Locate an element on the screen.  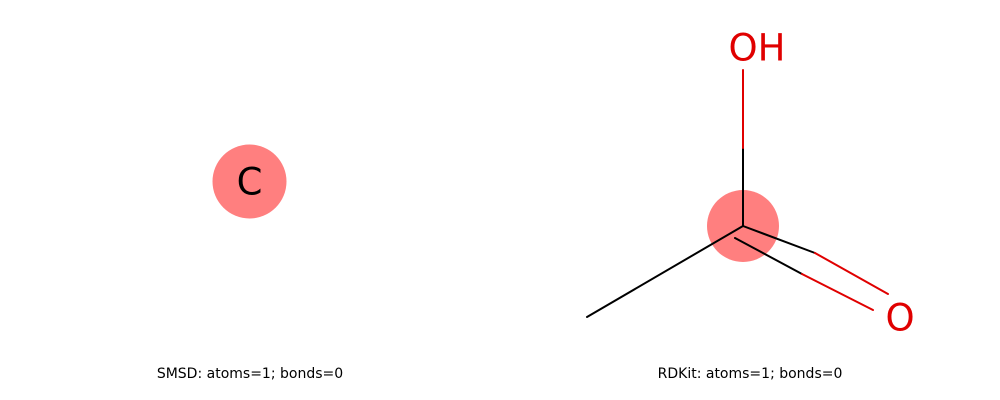
smsd-carbon-highlight is located at coordinates (249, 181).